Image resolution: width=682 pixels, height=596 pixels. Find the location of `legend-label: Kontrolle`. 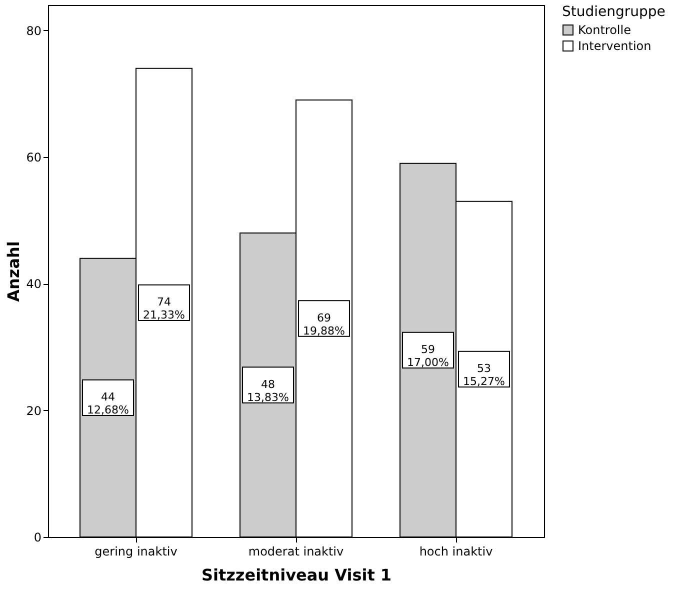

legend-label: Kontrolle is located at coordinates (604, 30).